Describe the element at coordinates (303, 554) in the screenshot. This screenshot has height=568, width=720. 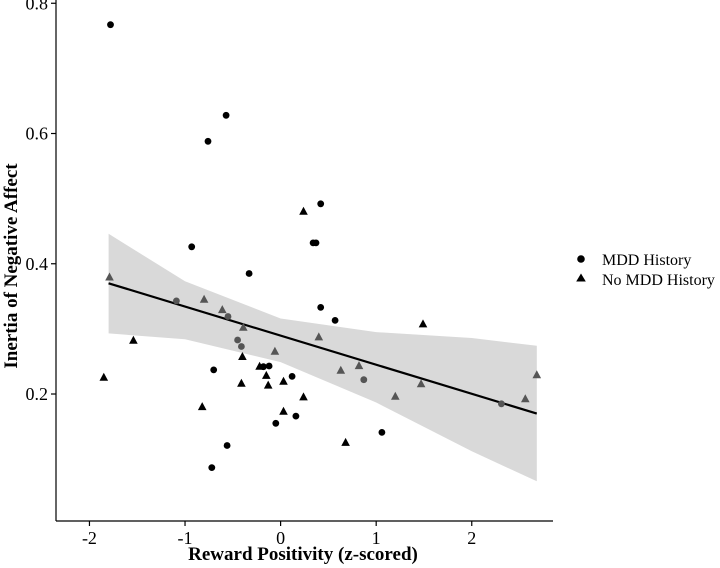
I see `x-axis-title: Reward Positivity (z-scored)` at that location.